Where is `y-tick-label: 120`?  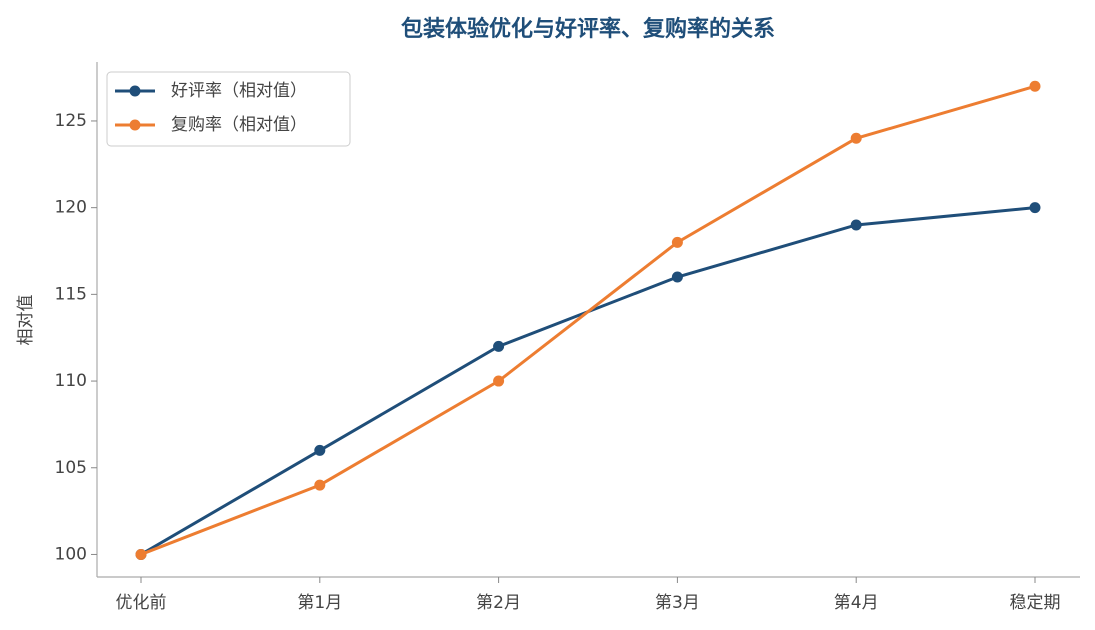 y-tick-label: 120 is located at coordinates (71, 208).